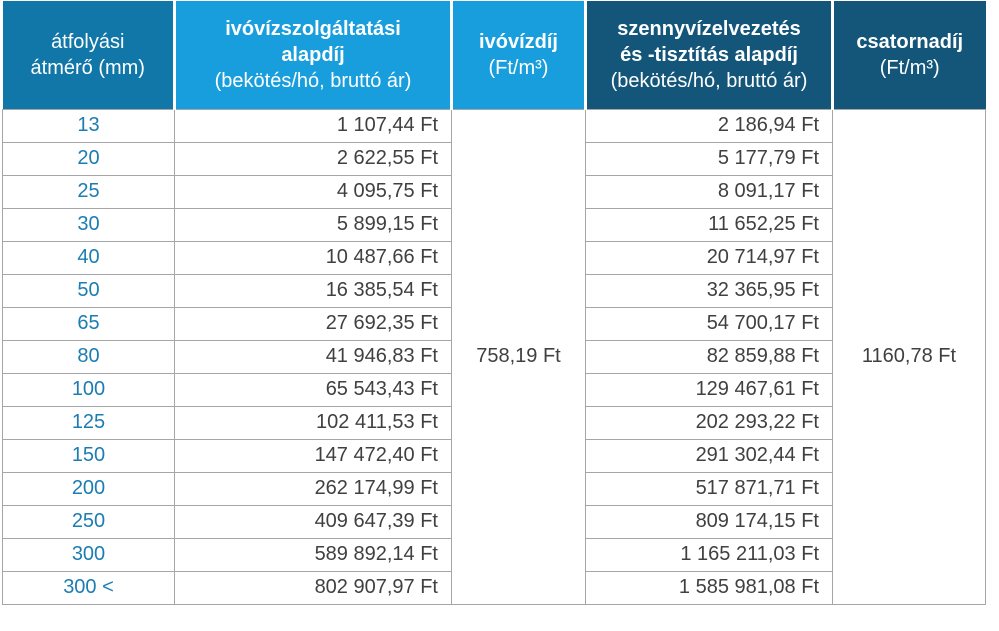  Describe the element at coordinates (709, 290) in the screenshot. I see `sewer-base-fee-cell: 32 365,95 Ft` at that location.